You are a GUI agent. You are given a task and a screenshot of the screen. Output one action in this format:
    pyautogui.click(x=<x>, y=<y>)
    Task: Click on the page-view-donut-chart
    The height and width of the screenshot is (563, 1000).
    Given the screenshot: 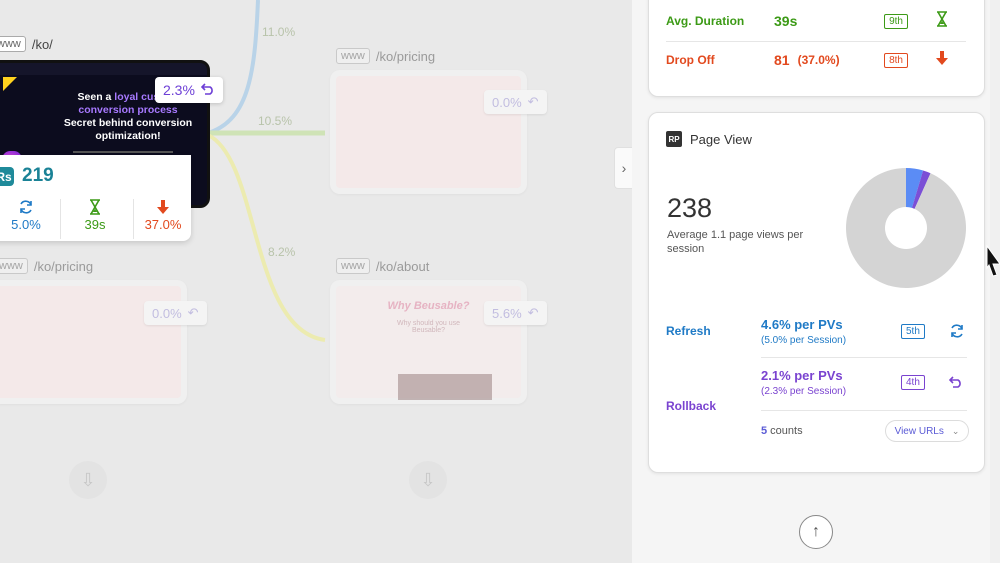 What is the action you would take?
    pyautogui.click(x=906, y=228)
    